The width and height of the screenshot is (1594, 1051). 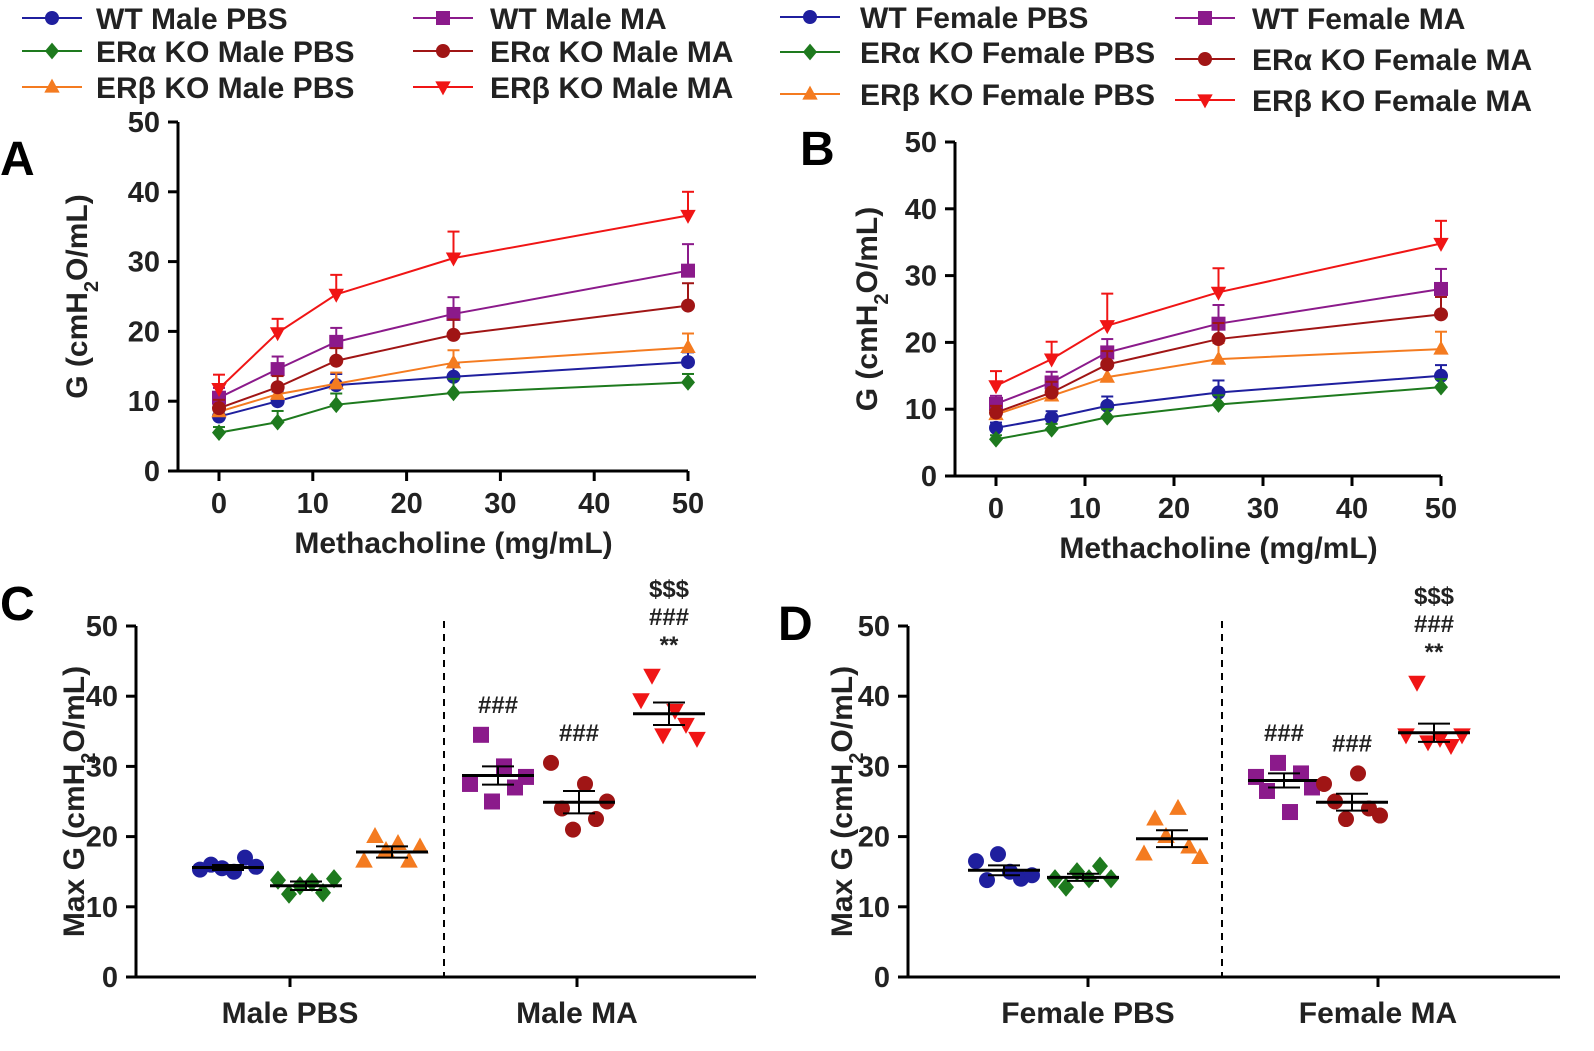 I want to click on significance-annotation: $$$, so click(x=1434, y=596).